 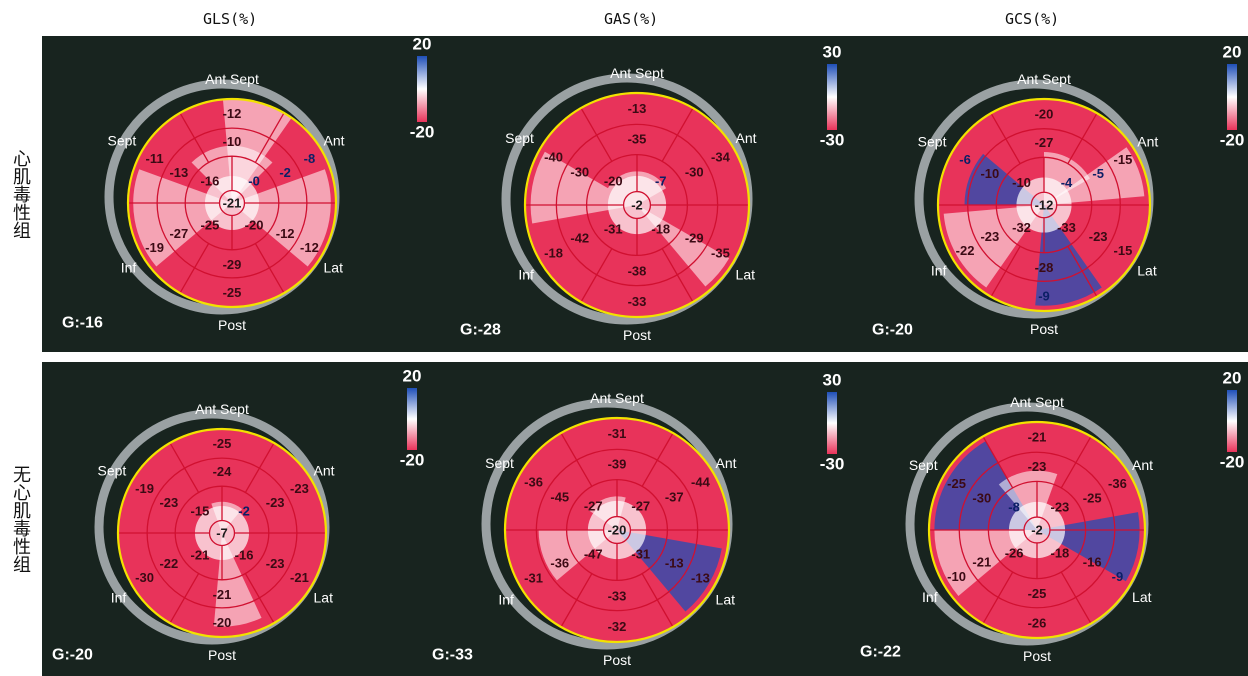 I want to click on mid-segment-value: -16, so click(x=1092, y=561).